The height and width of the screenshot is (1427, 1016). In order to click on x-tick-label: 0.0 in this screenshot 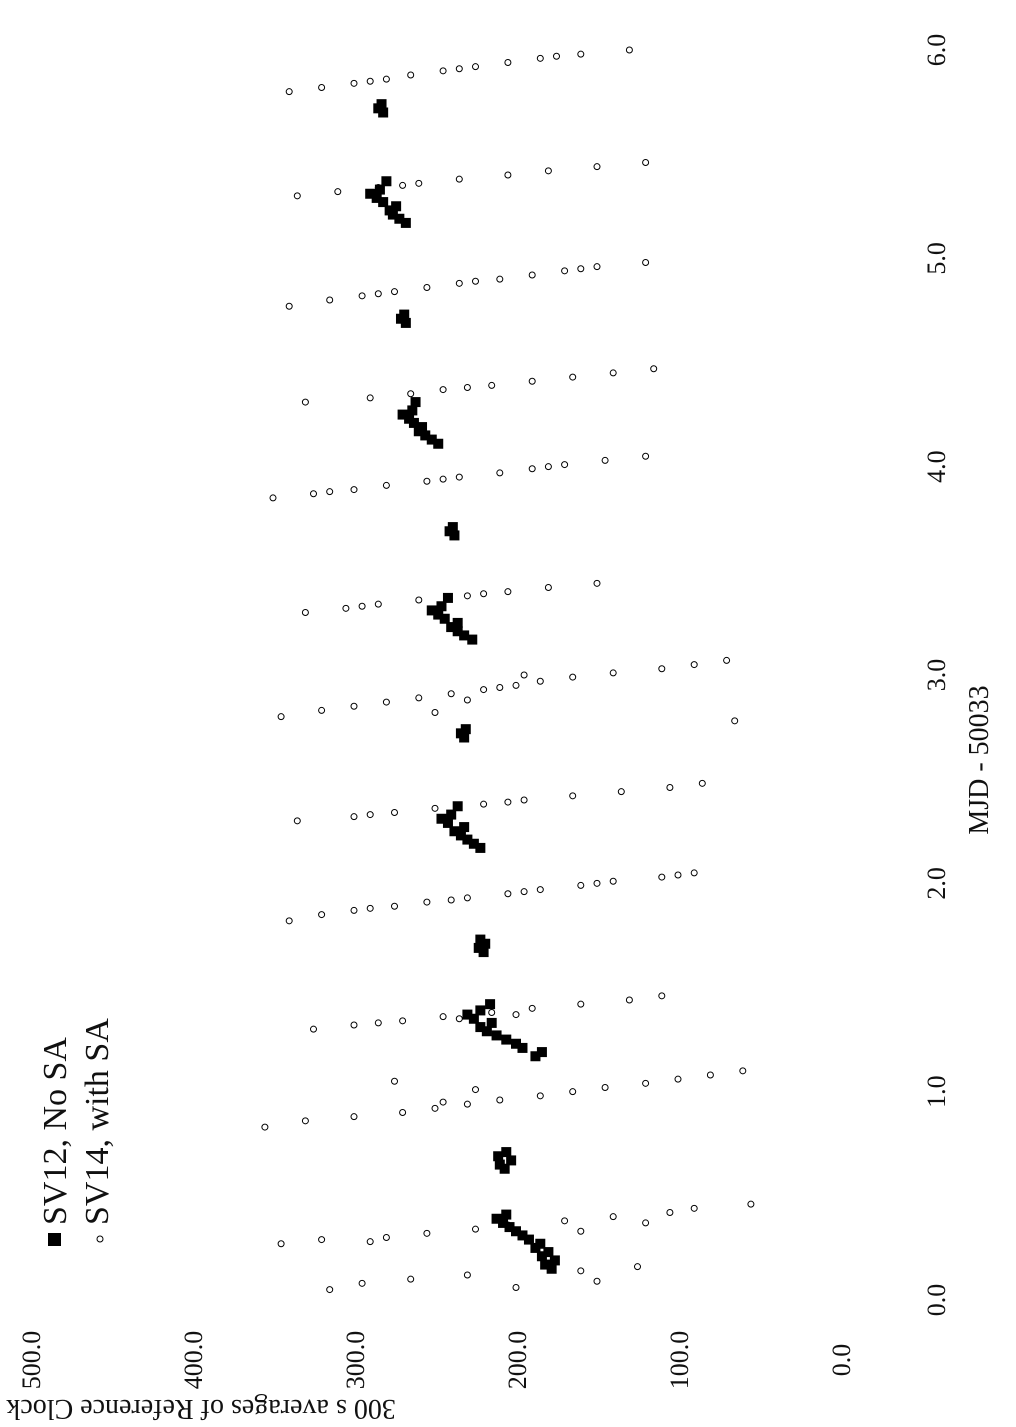, I will do `click(936, 1300)`.